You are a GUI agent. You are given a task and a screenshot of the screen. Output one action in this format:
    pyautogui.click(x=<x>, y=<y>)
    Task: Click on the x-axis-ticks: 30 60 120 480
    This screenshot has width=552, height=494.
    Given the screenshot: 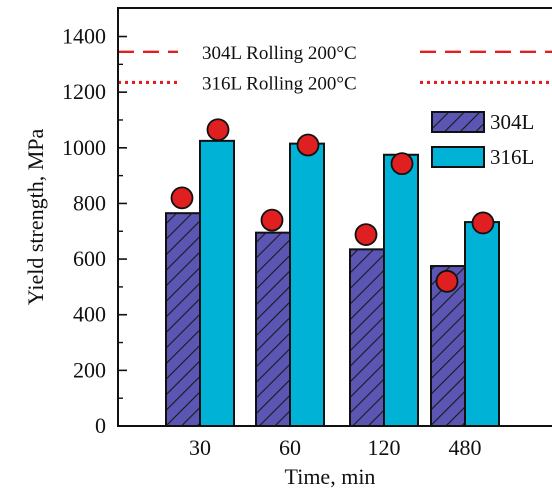 What is the action you would take?
    pyautogui.click(x=335, y=439)
    